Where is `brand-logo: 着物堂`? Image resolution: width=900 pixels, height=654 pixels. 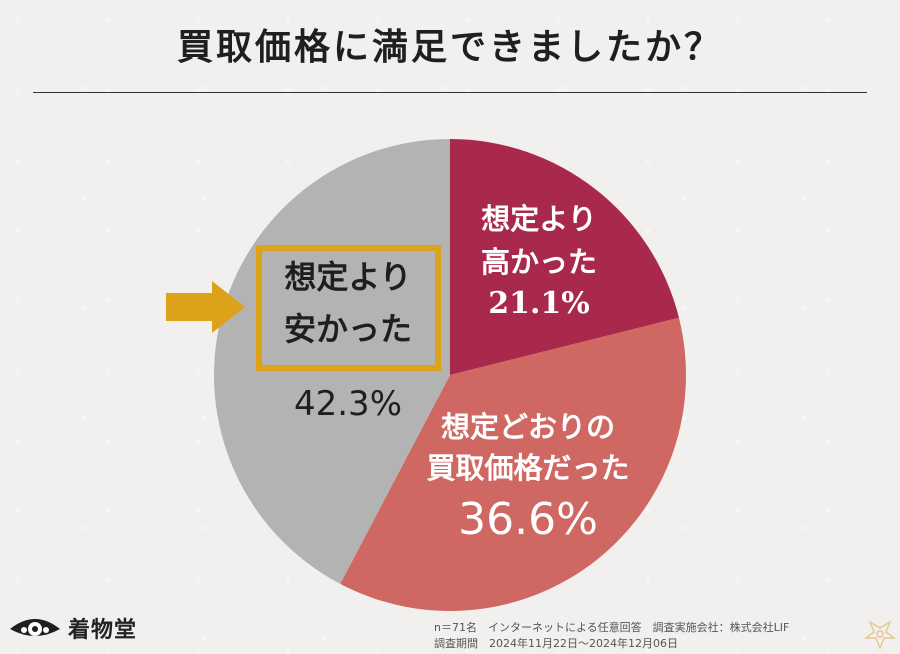
brand-logo: 着物堂 is located at coordinates (72, 628).